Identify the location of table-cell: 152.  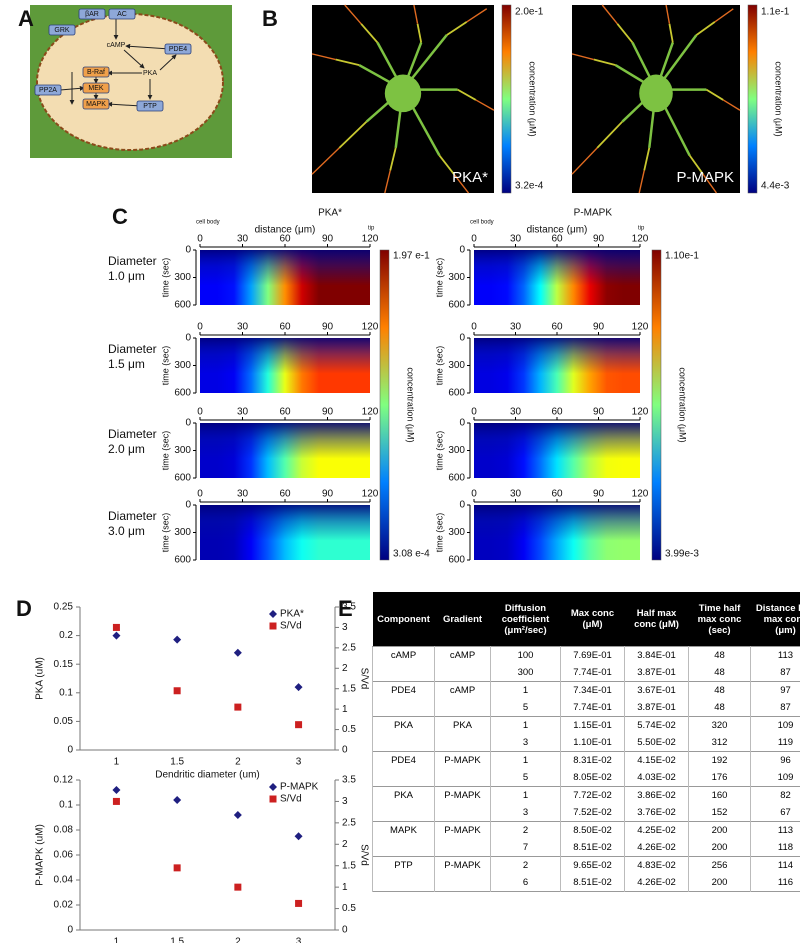
(719, 813).